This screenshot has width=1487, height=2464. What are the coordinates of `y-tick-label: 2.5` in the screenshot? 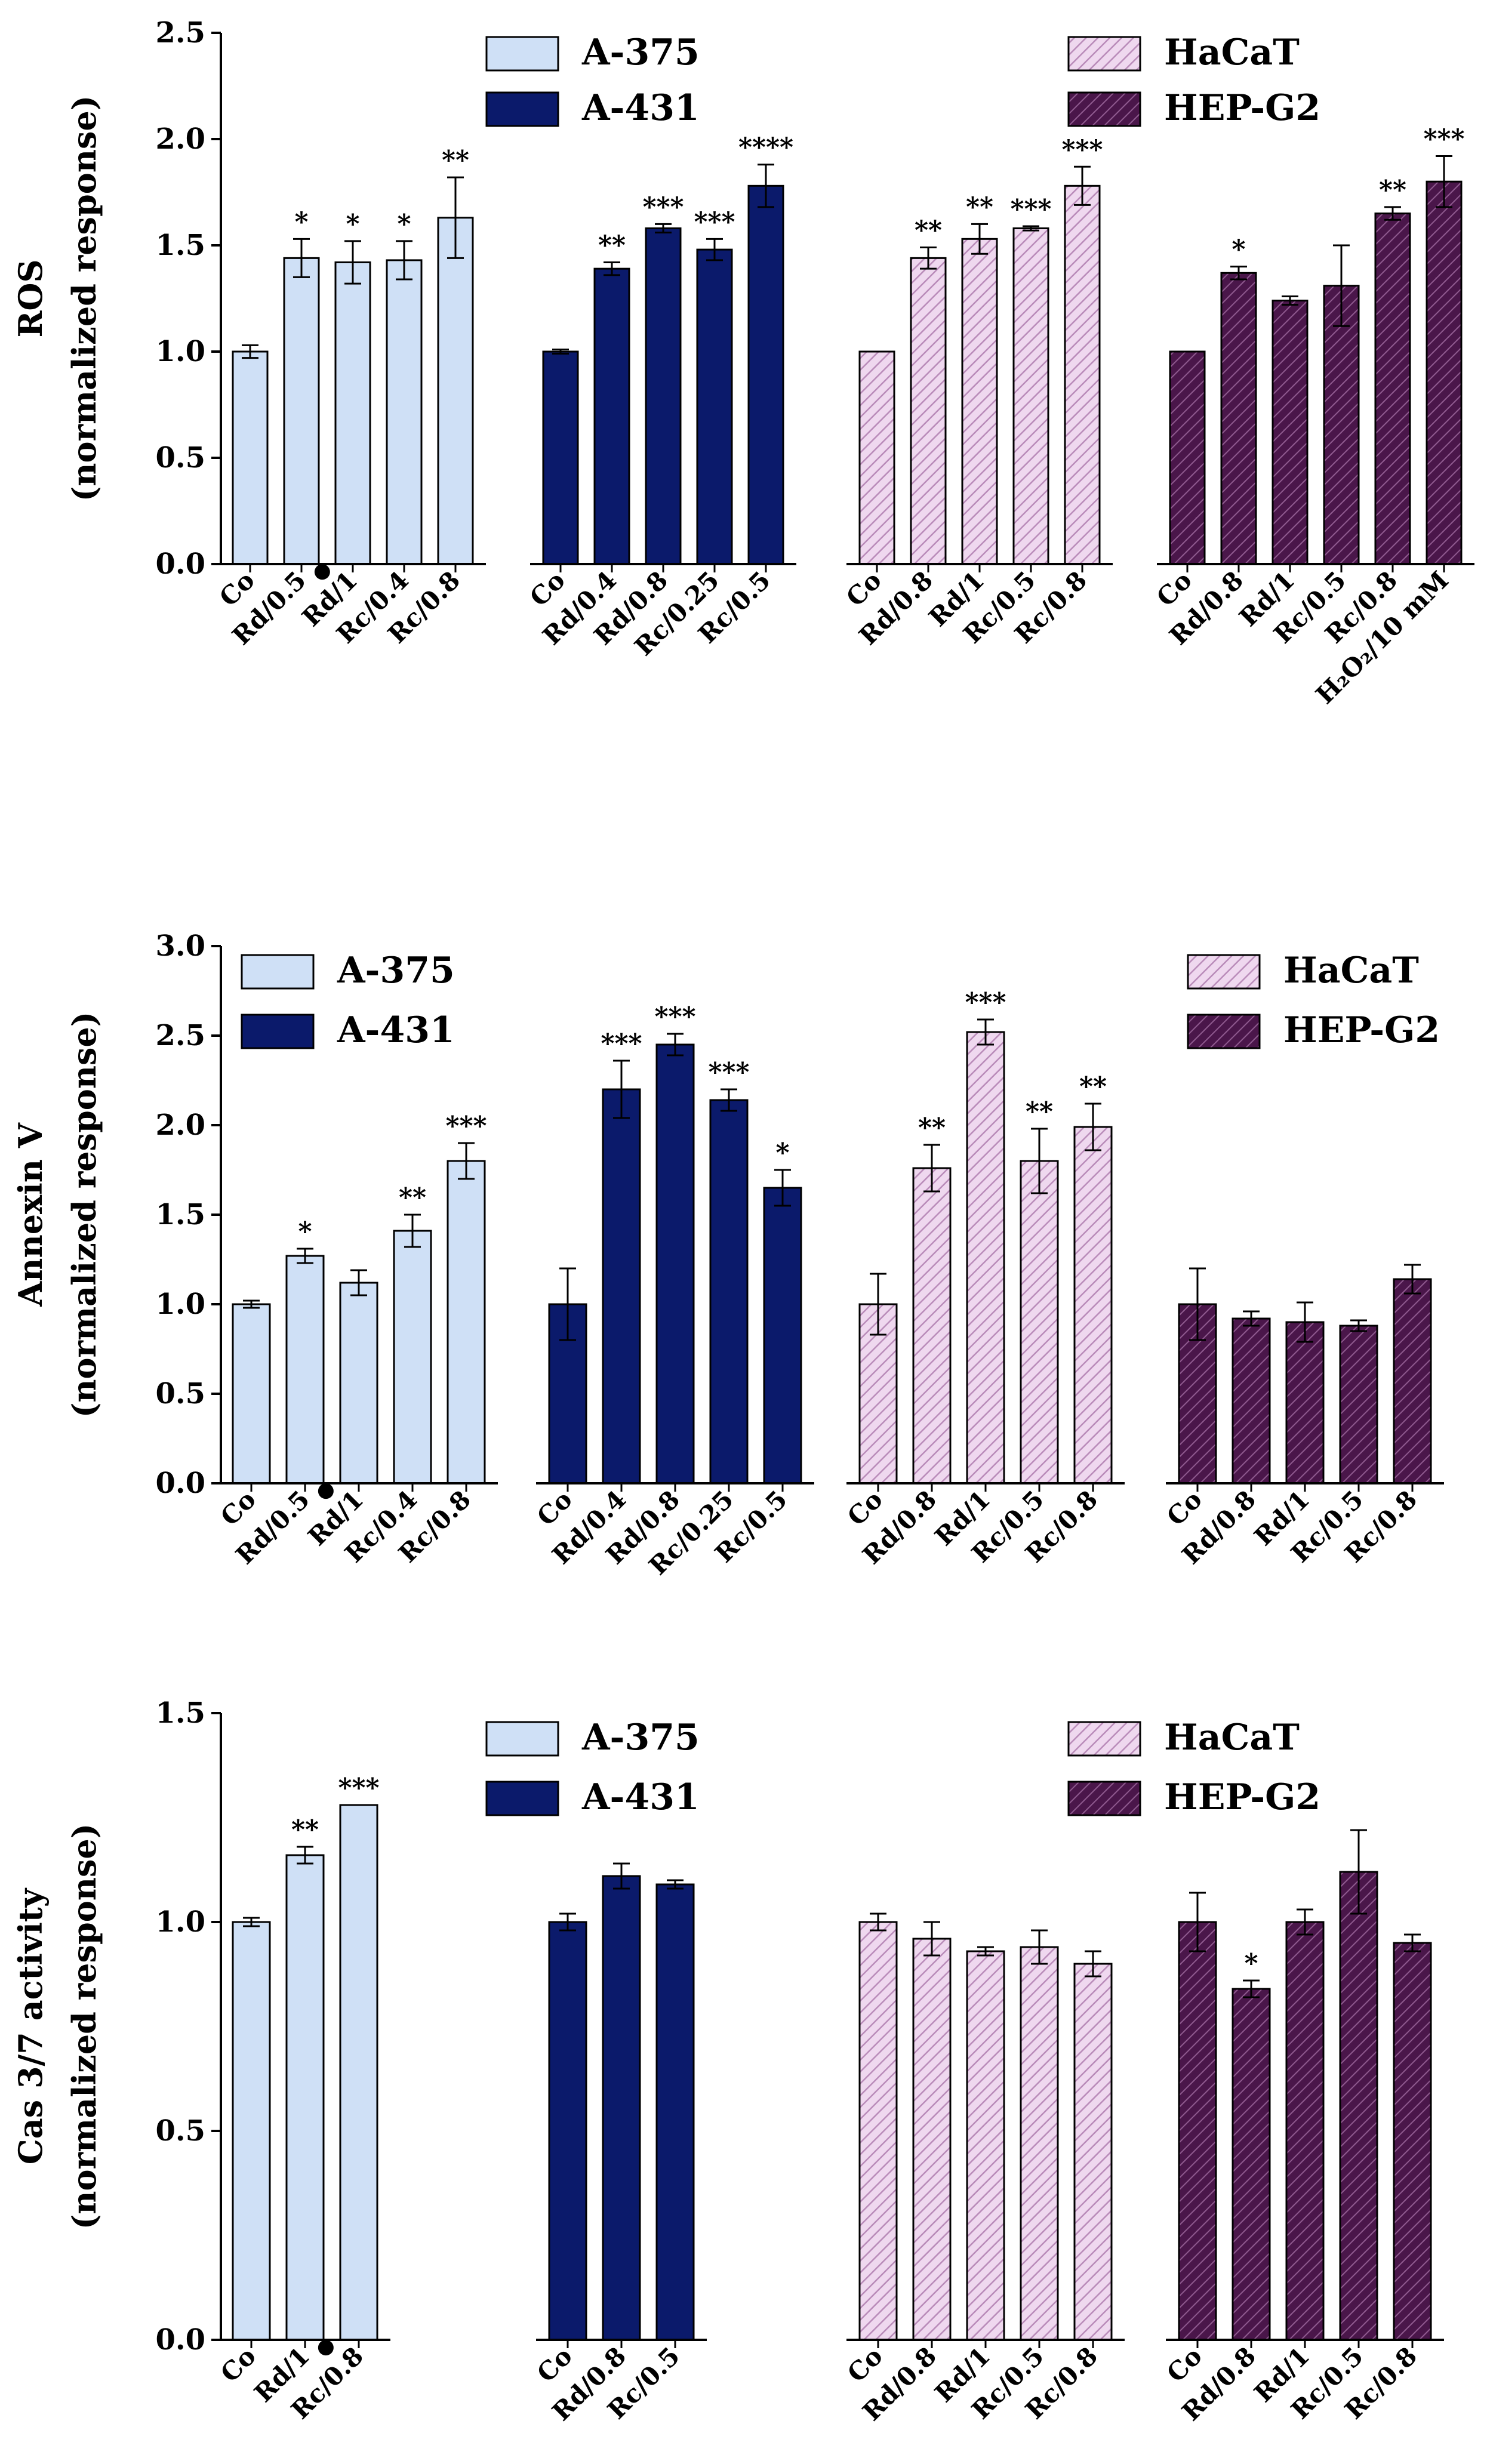 It's located at (180, 1035).